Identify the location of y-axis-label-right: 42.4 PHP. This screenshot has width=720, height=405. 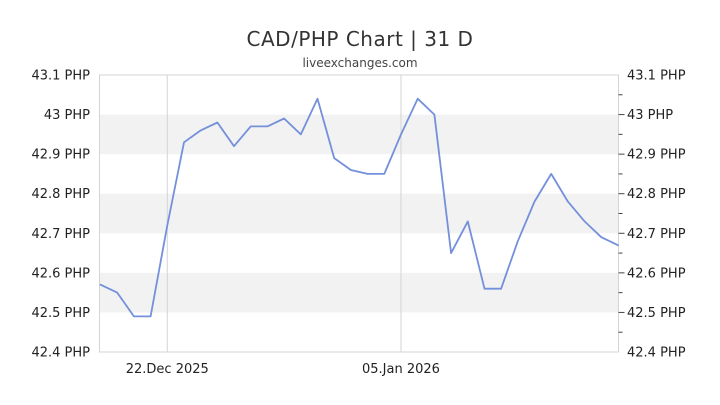
(656, 353).